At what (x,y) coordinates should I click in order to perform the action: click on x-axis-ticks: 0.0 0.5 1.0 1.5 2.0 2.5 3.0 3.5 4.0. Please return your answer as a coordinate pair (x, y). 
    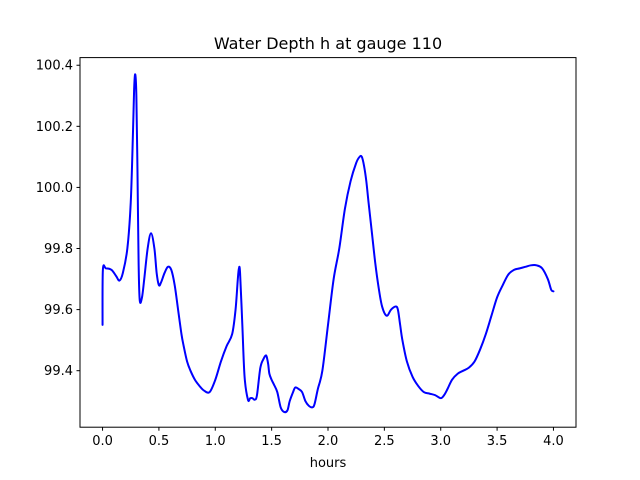
    Looking at the image, I should click on (328, 438).